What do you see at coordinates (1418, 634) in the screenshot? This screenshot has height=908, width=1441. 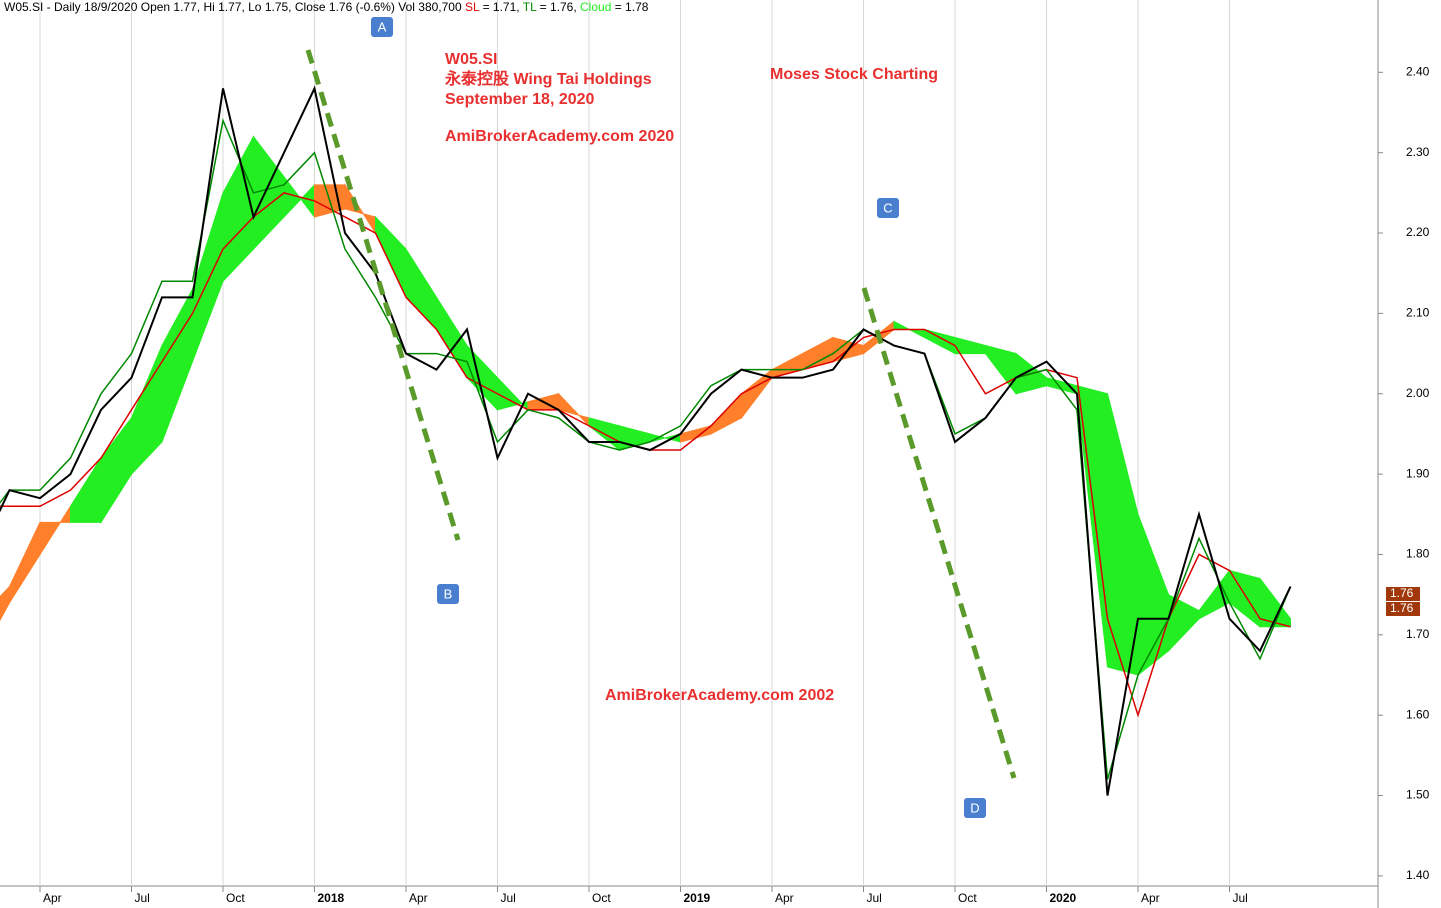 I see `y-tick-label: 1.70` at bounding box center [1418, 634].